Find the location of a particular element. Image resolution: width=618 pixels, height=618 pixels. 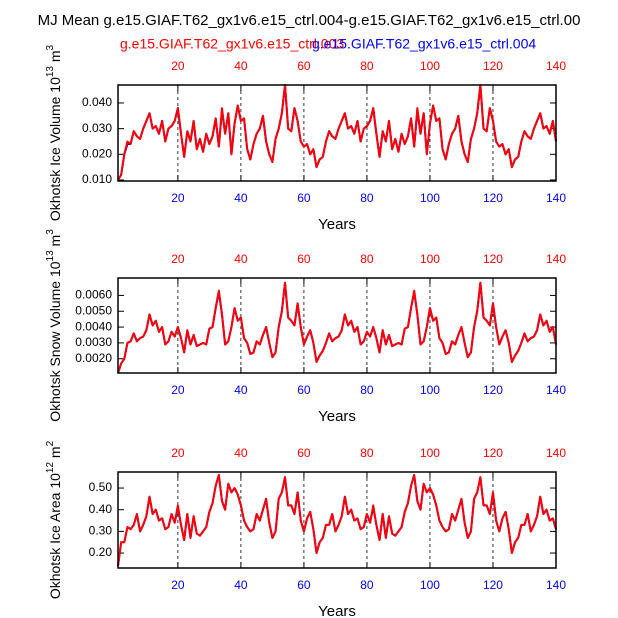

y-axis-label: Okhotsk Snow Volume 1013 m3 is located at coordinates (54, 325).